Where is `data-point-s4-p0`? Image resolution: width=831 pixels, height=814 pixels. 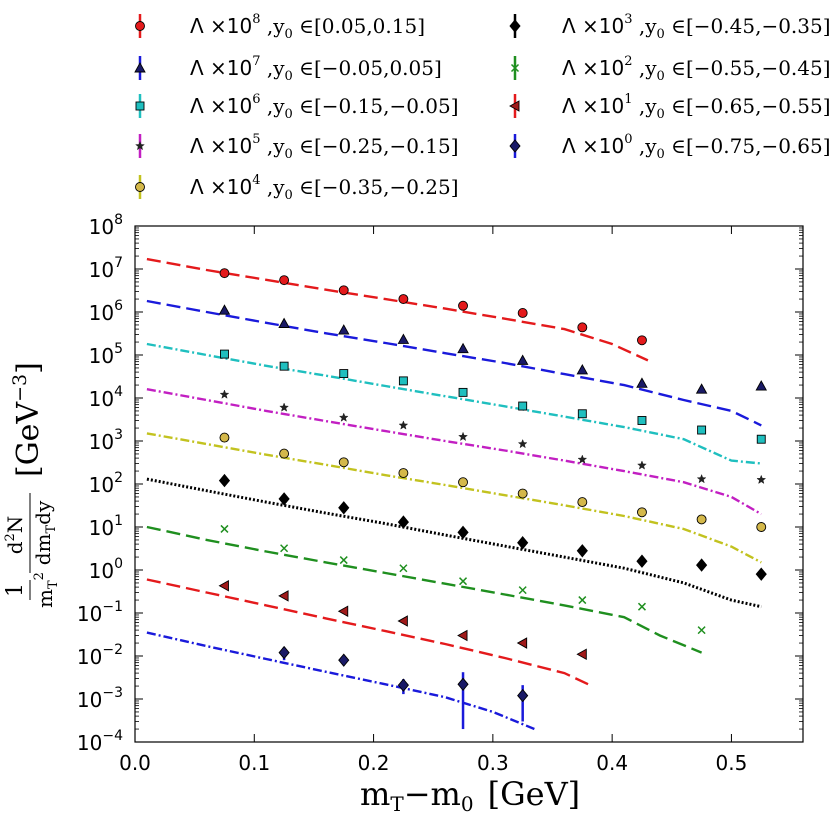
data-point-s4-p0 is located at coordinates (224, 437).